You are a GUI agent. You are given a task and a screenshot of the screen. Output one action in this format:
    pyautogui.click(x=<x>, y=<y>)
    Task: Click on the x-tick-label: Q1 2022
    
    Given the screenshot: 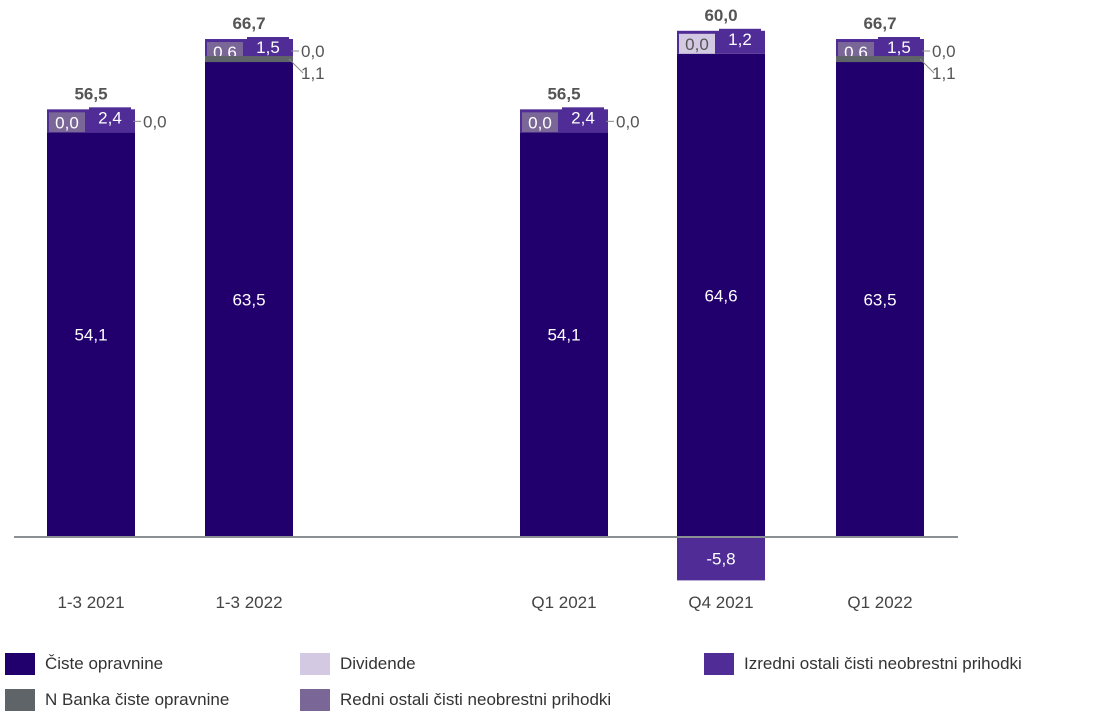 What is the action you would take?
    pyautogui.click(x=879, y=602)
    